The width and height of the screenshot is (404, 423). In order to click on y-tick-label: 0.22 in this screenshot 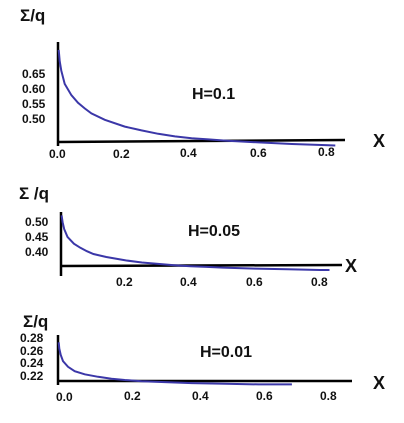, I will do `click(32, 376)`.